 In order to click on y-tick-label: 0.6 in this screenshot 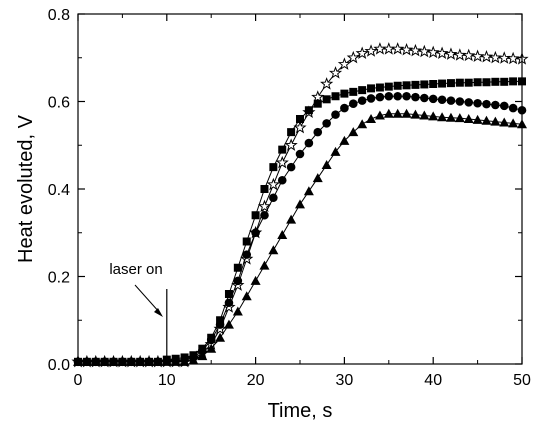, I will do `click(59, 103)`.